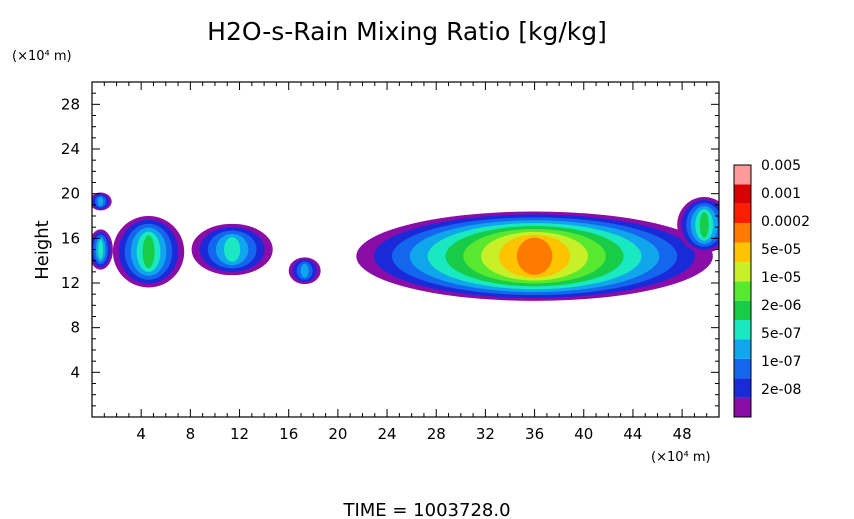 This screenshot has height=519, width=854. I want to click on colorbar-label: 5e-05, so click(781, 250).